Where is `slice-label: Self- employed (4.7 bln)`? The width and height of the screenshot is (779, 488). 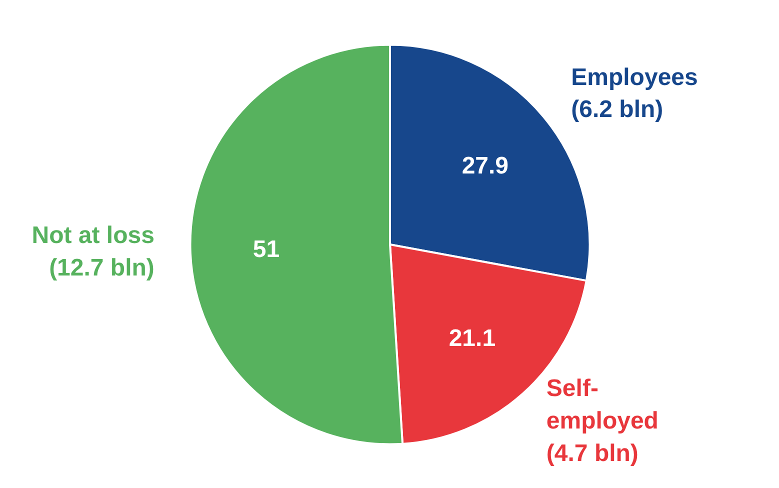 slice-label: Self- employed (4.7 bln) is located at coordinates (602, 421).